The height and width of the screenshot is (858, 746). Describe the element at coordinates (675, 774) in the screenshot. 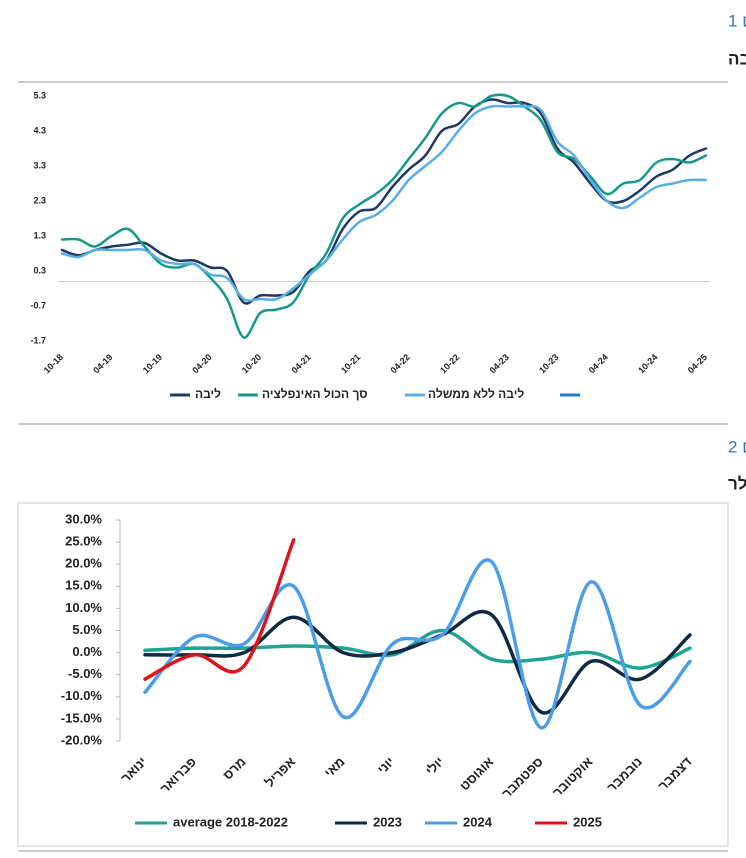

I see `x-tick-label: דצמבר` at that location.